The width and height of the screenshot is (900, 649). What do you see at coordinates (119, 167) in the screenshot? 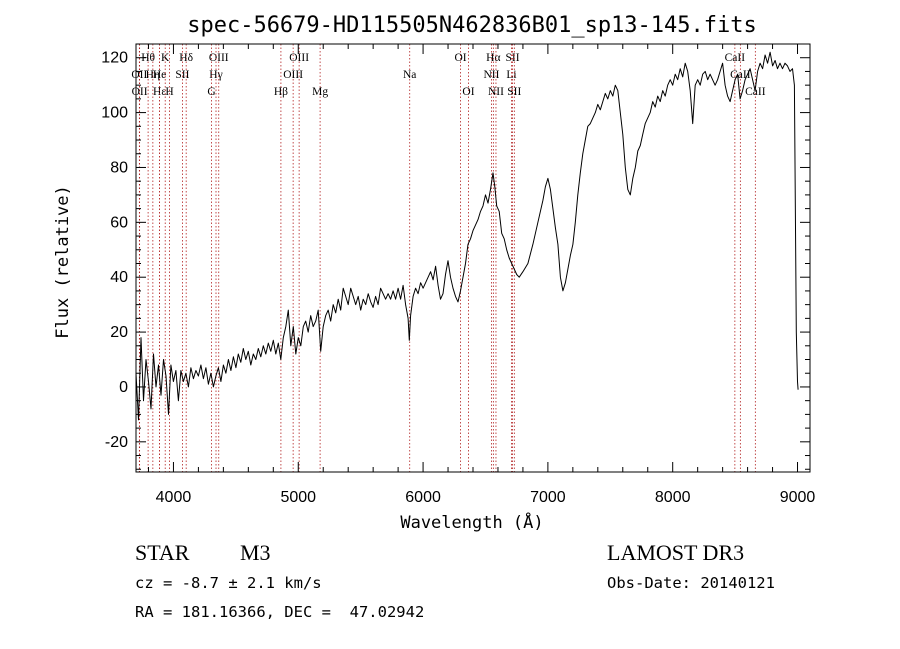
I see `y-tick-label: 80` at bounding box center [119, 167].